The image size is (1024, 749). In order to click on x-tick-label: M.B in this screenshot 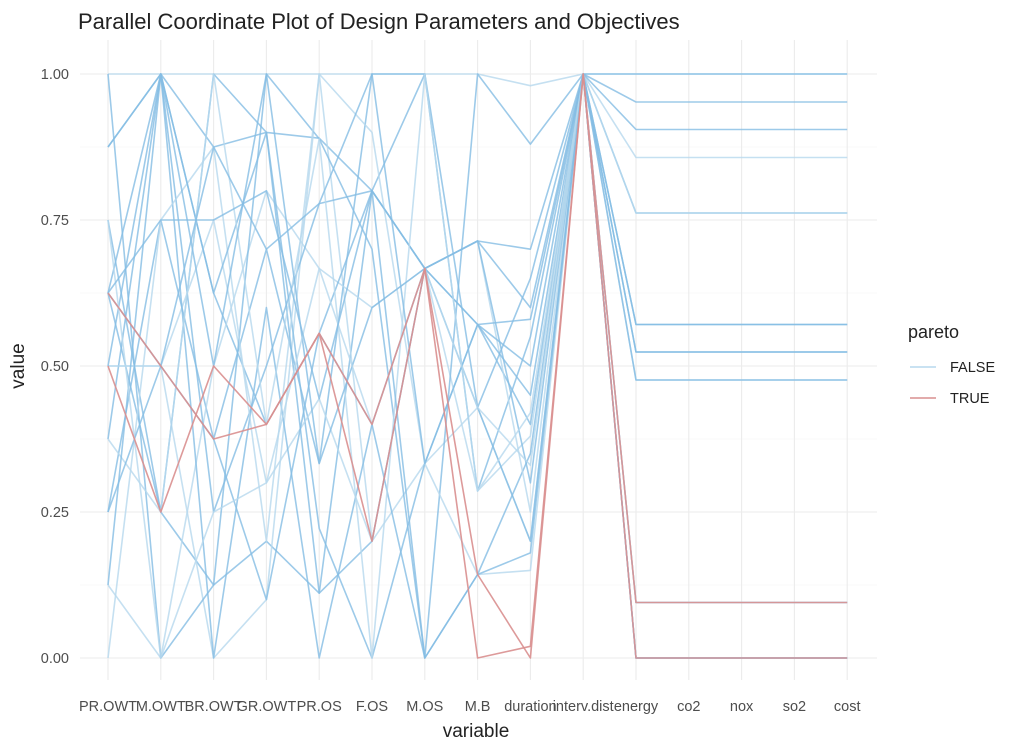, I will do `click(478, 707)`.